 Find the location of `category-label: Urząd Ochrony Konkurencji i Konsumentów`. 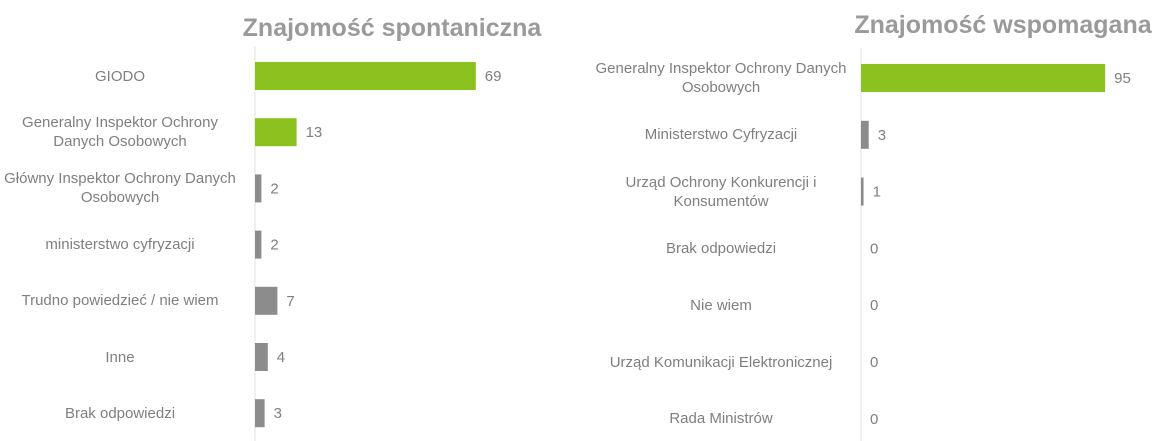

category-label: Urząd Ochrony Konkurencji i Konsumentów is located at coordinates (721, 191).